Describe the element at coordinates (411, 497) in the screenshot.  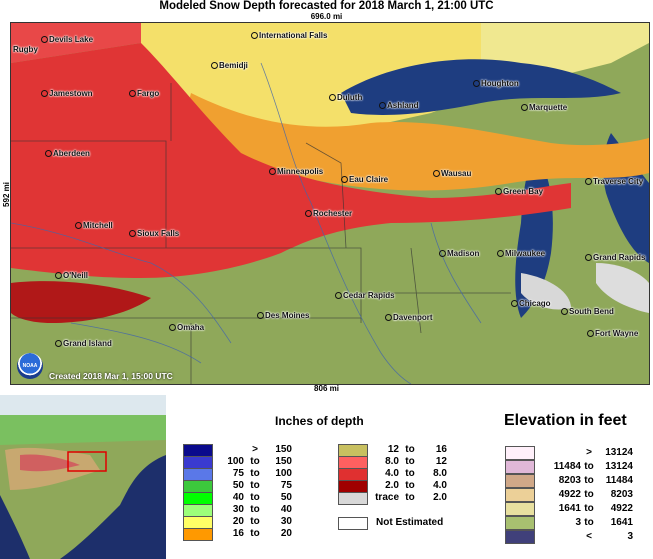
I see `legend-range-label: trace to 2.0` at that location.